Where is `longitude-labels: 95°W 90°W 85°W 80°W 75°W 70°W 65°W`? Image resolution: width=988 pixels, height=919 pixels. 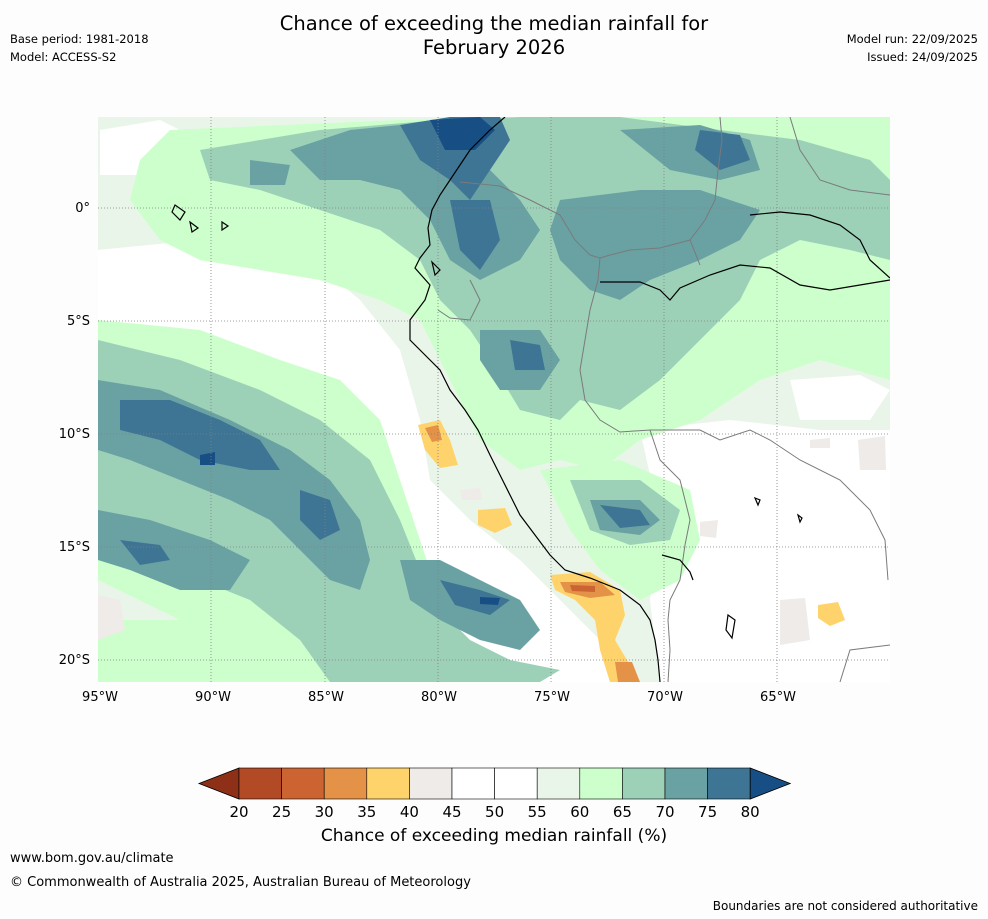 longitude-labels: 95°W 90°W 85°W 80°W 75°W 70°W 65°W is located at coordinates (439, 697).